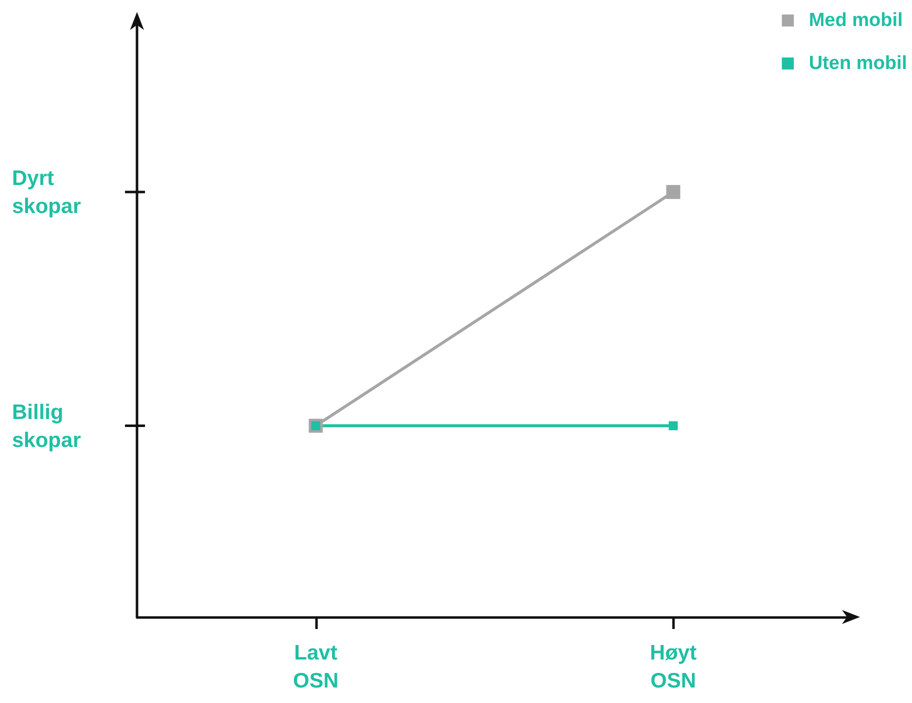 The image size is (912, 703). Describe the element at coordinates (673, 667) in the screenshot. I see `x-tick-label: Høyt OSN` at that location.